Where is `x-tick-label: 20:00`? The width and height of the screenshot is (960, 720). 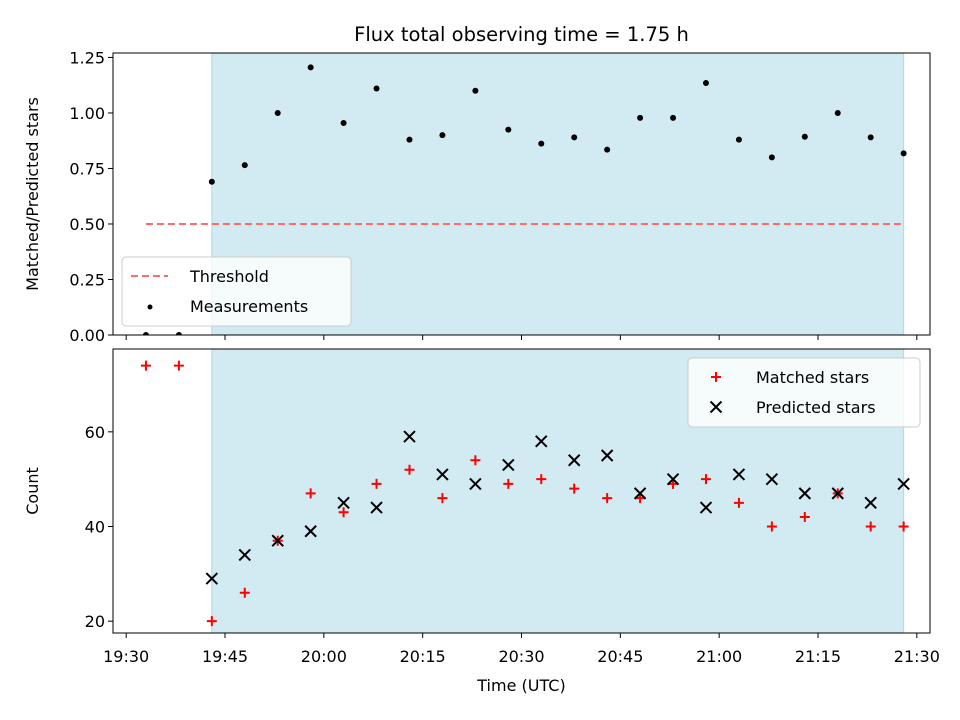
x-tick-label: 20:00 is located at coordinates (324, 656).